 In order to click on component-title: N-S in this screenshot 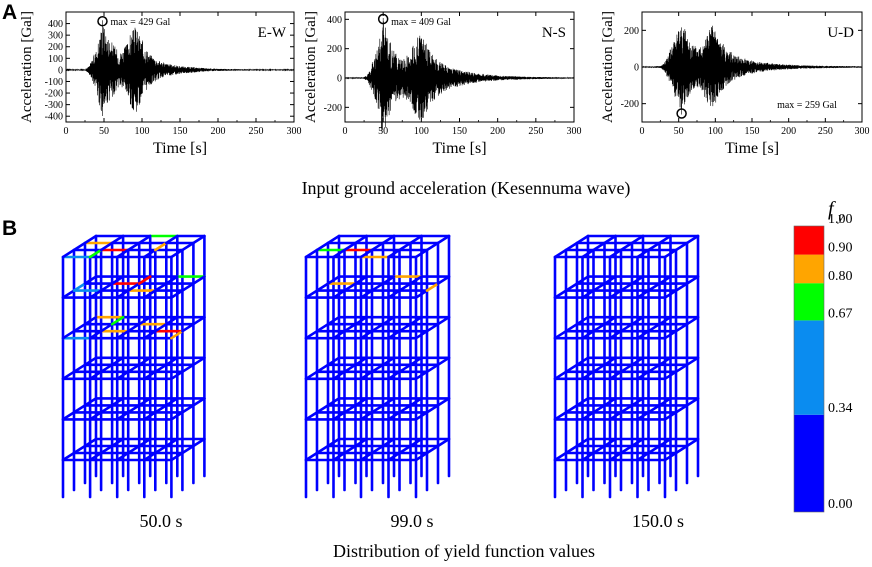, I will do `click(554, 33)`.